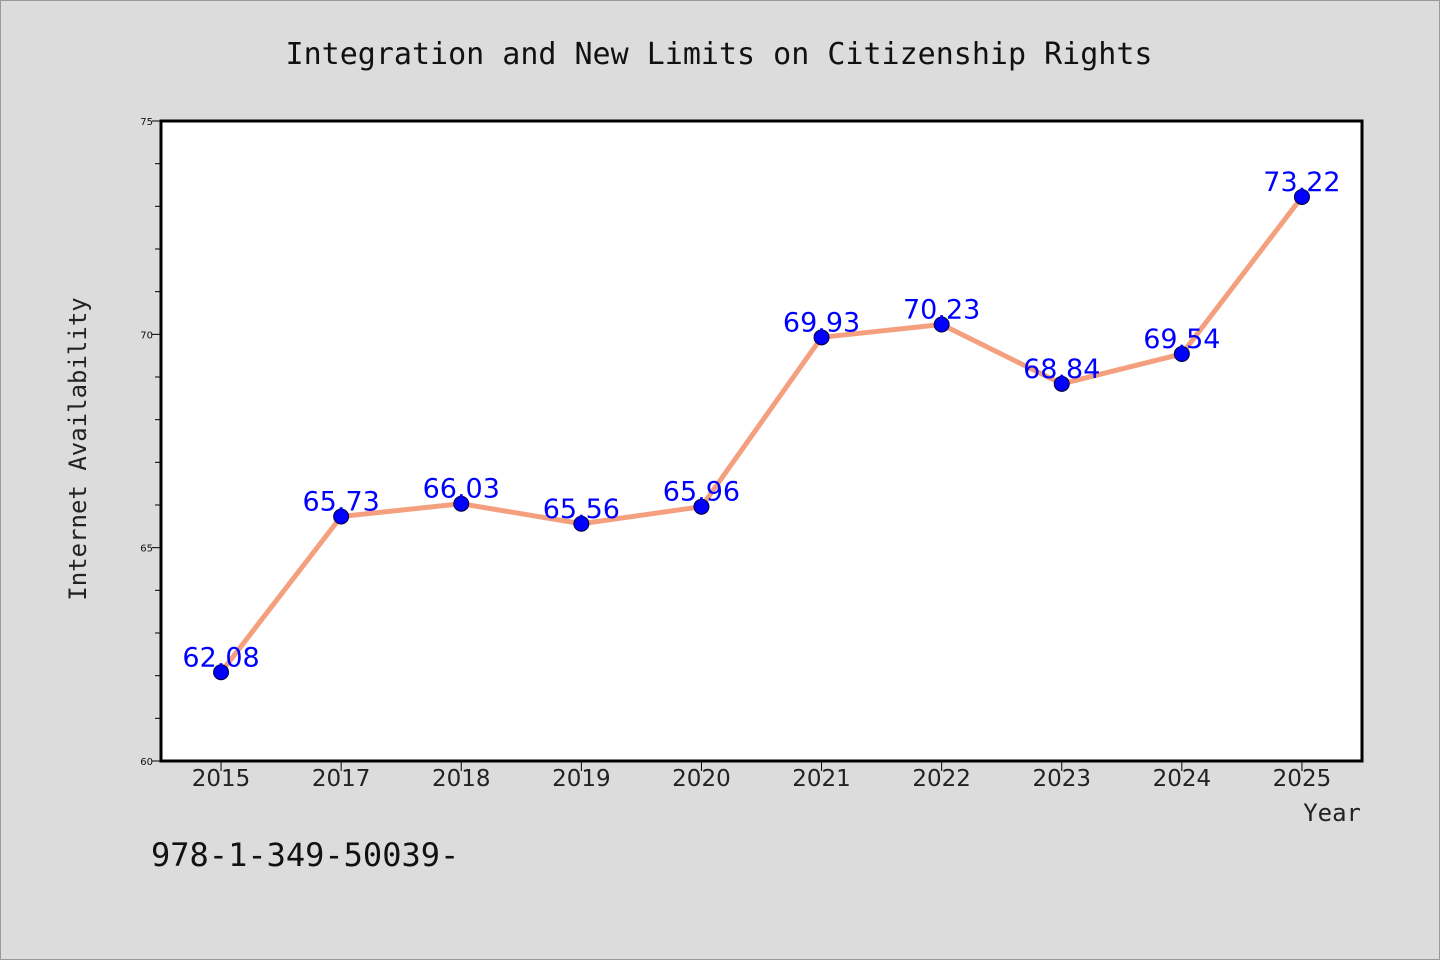 The image size is (1440, 960). I want to click on data-label: 66.03, so click(461, 489).